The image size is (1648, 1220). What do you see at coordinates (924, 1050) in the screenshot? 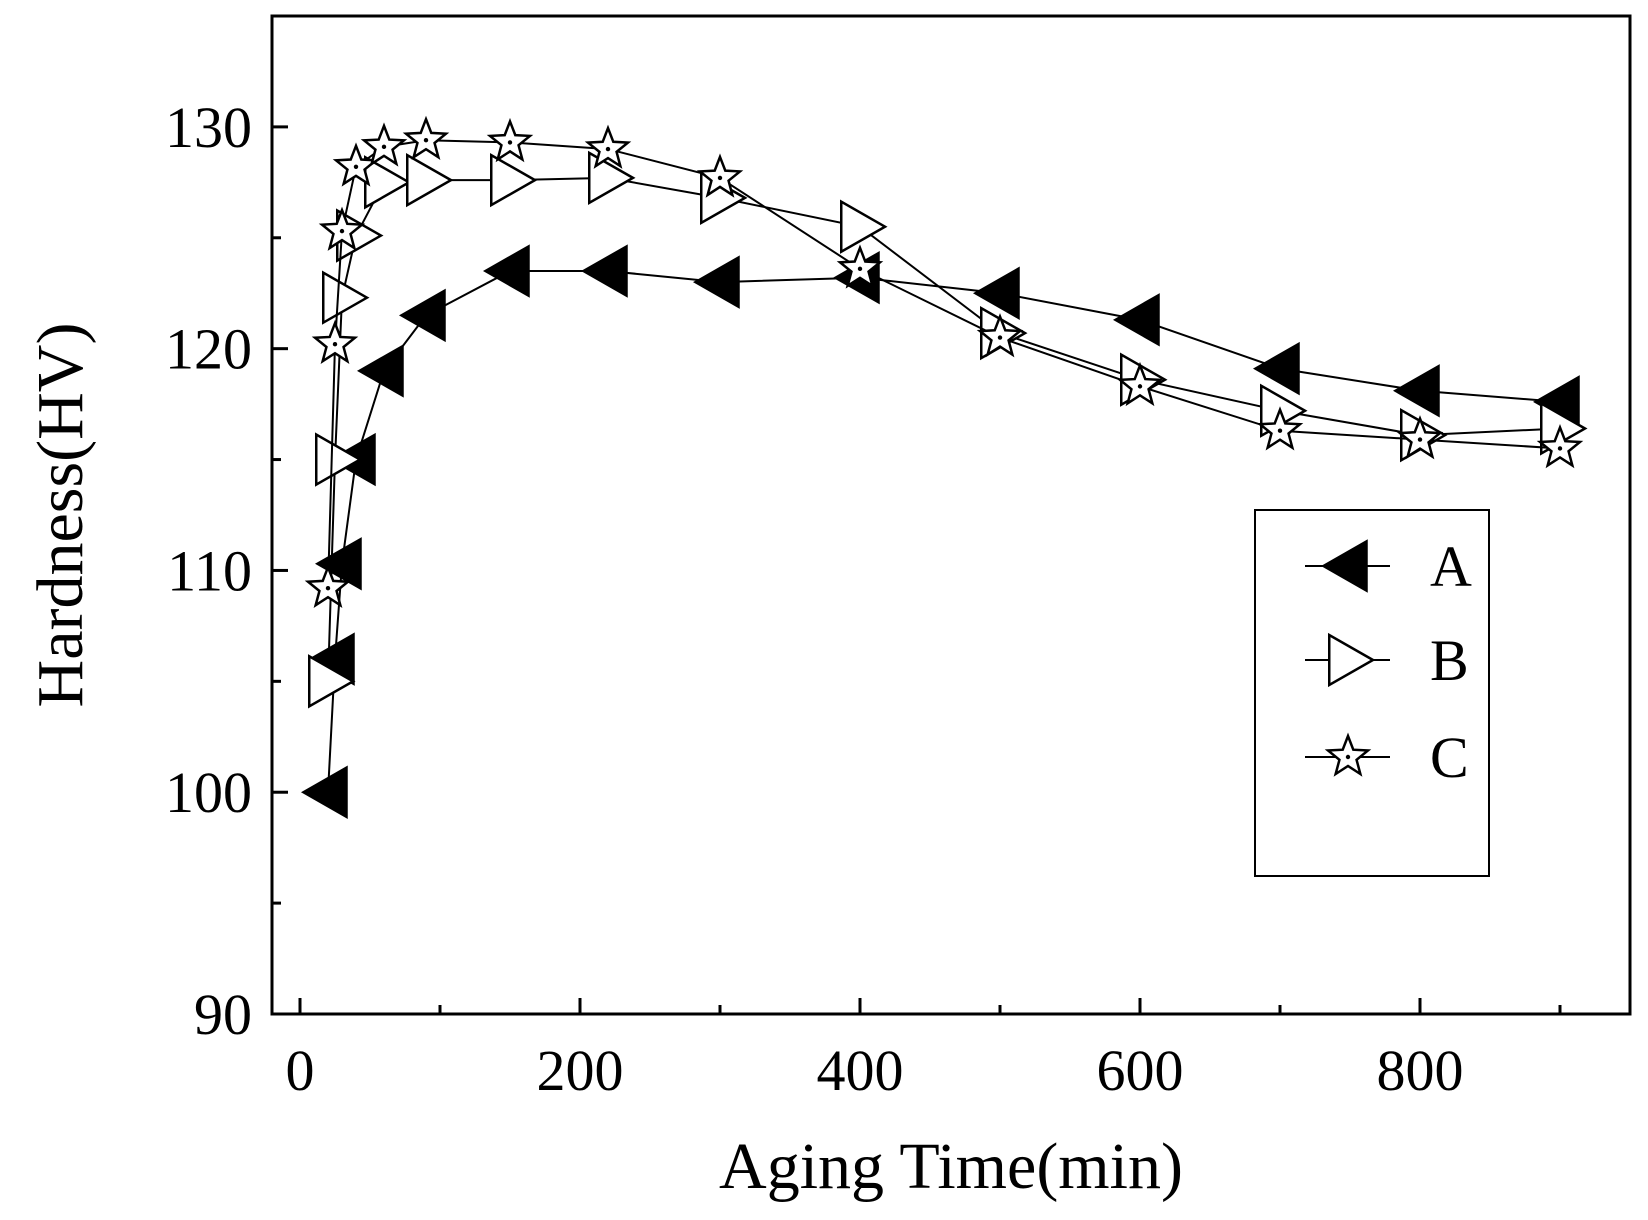
I see `x-axis: 0 200 400 600 800` at bounding box center [924, 1050].